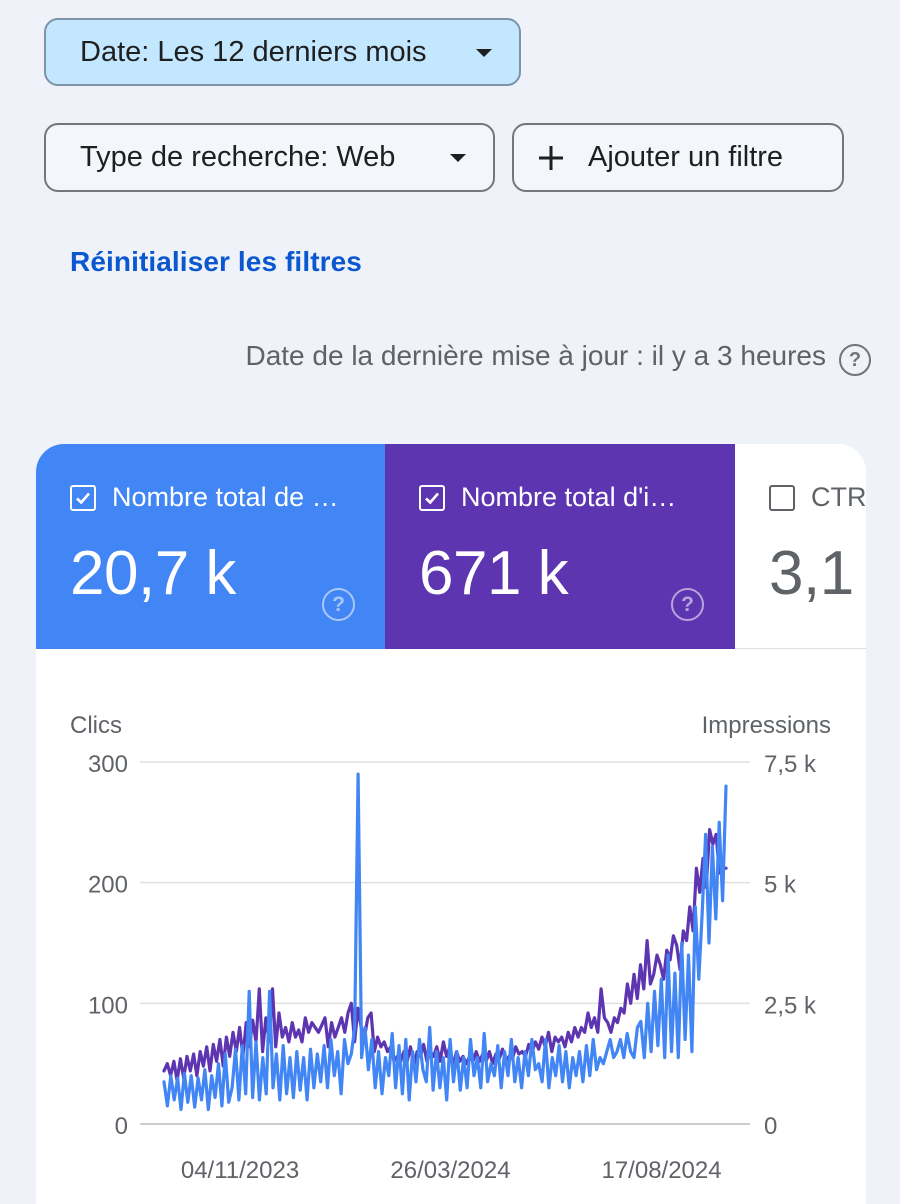 Image resolution: width=900 pixels, height=1204 pixels. What do you see at coordinates (811, 573) in the screenshot?
I see `metric-value: 3,1` at bounding box center [811, 573].